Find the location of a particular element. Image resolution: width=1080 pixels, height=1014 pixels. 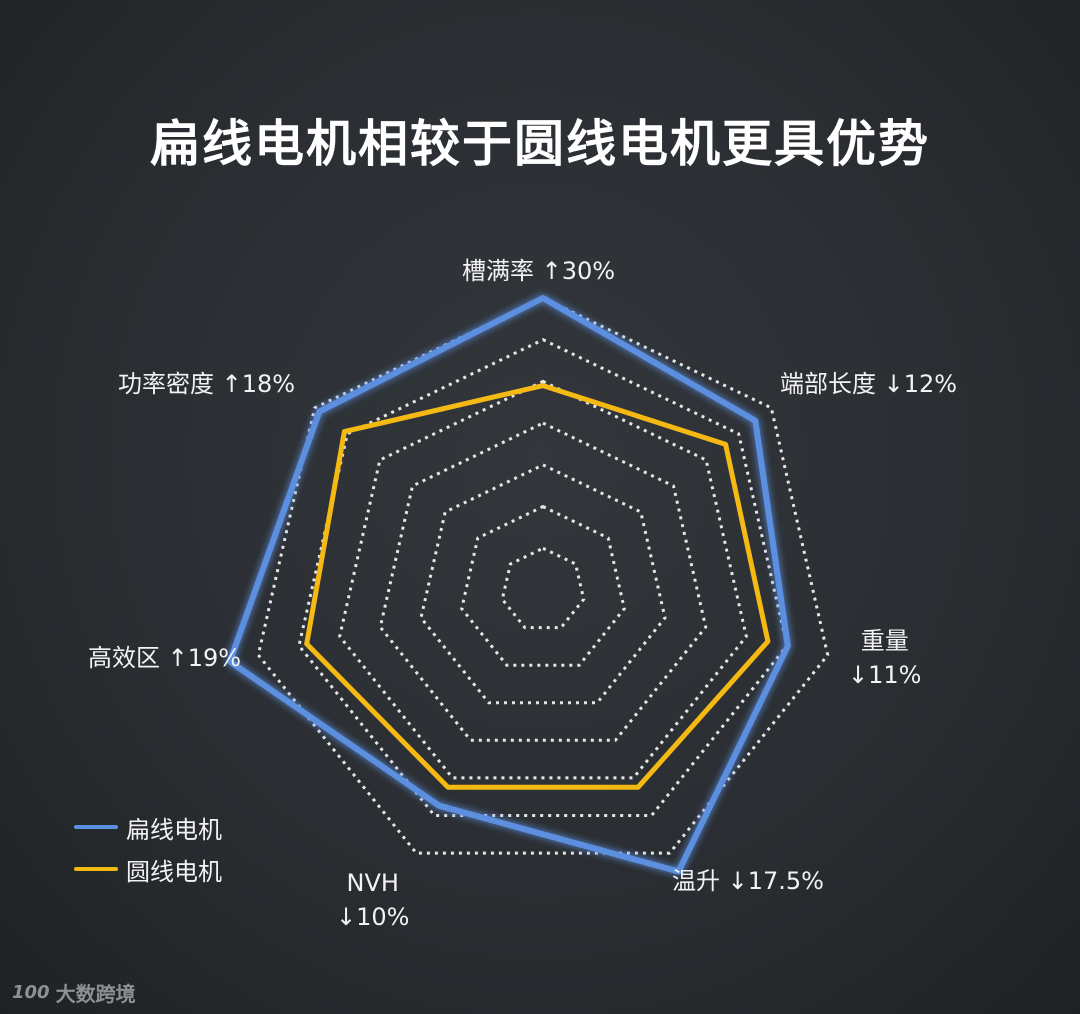

axis-label-weight: 重量 ↓11% is located at coordinates (884, 658).